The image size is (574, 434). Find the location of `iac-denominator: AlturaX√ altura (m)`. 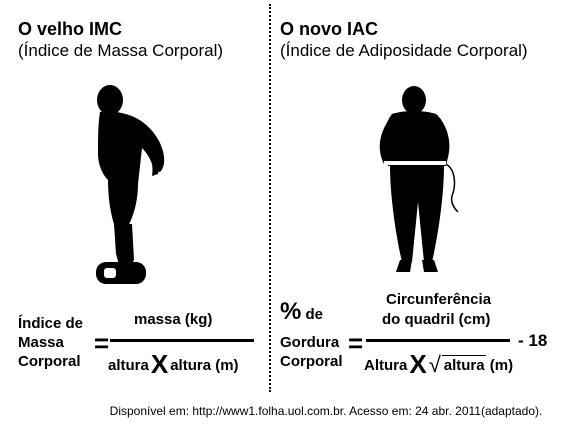

iac-denominator: AlturaX√ altura (m) is located at coordinates (439, 364).